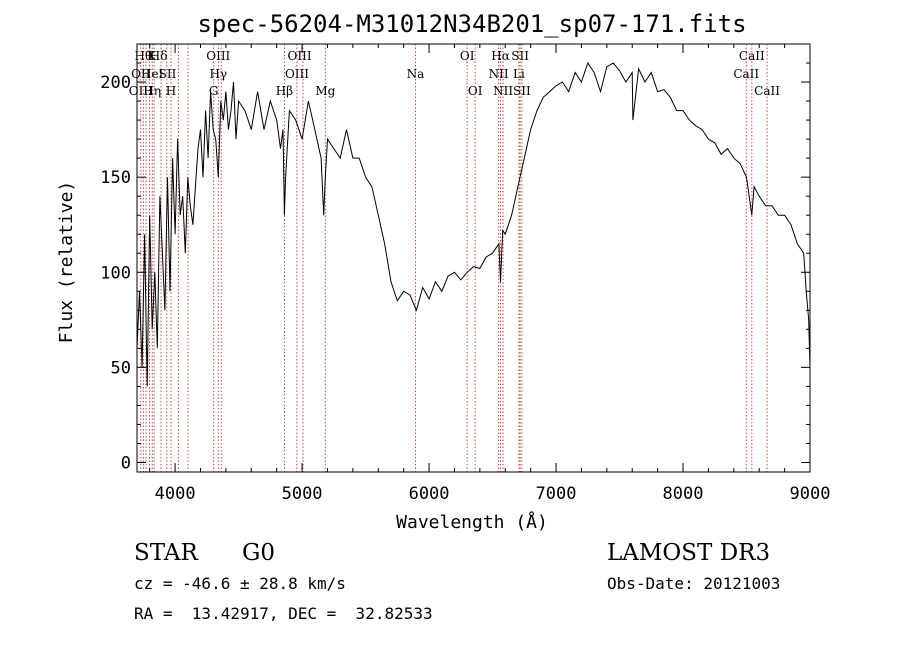 The image size is (900, 649). Describe the element at coordinates (694, 583) in the screenshot. I see `observation-date: Obs-Date: 20121003` at that location.